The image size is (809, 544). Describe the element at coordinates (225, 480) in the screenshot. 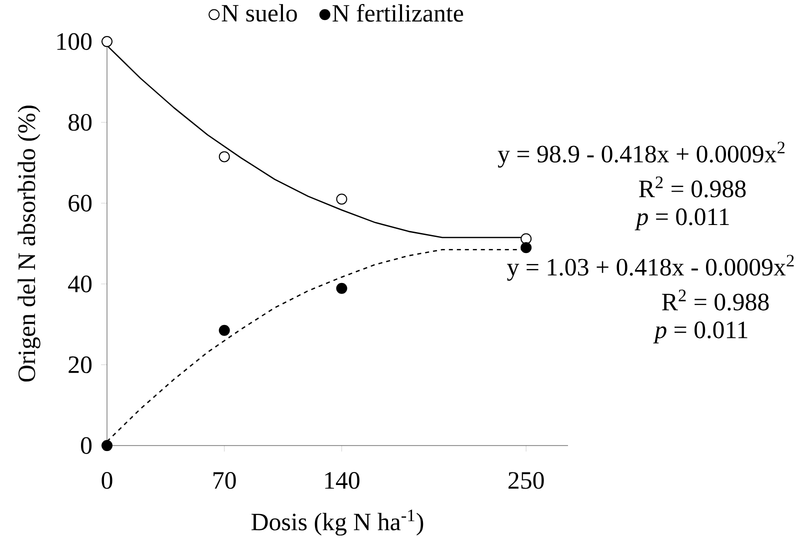

I see `x-tick-label: 70` at that location.